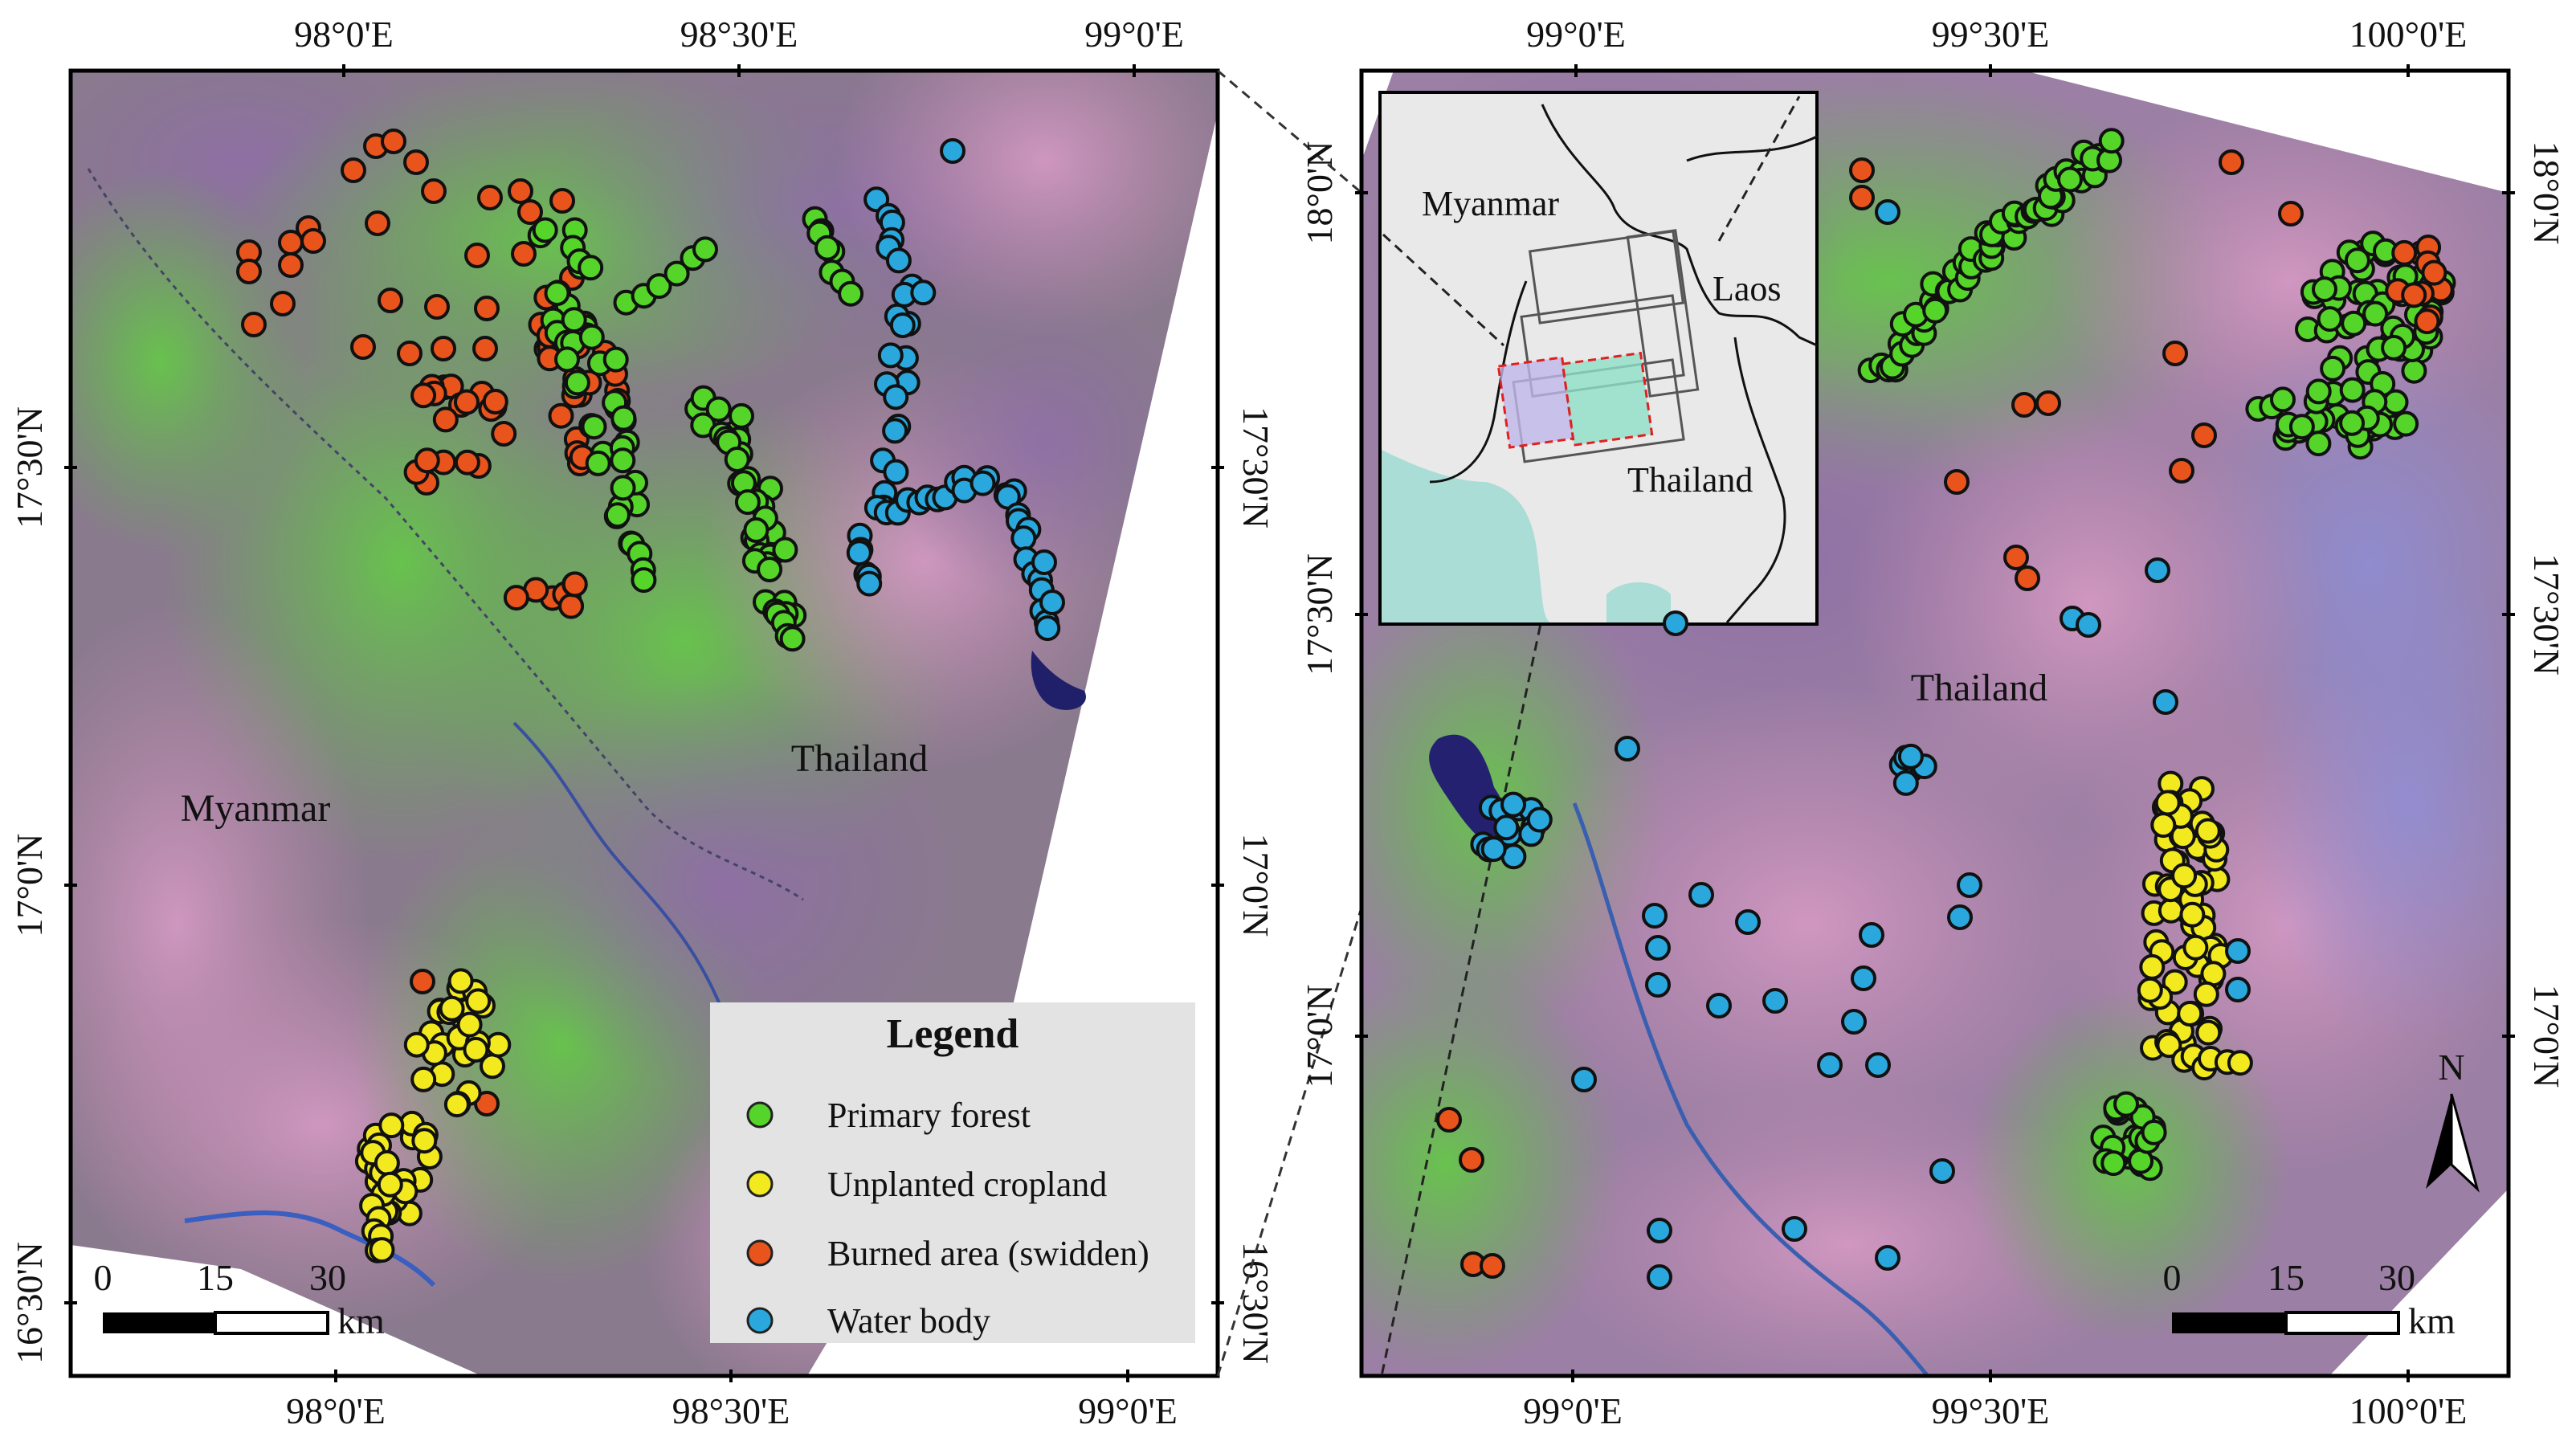 This screenshot has width=2576, height=1445. What do you see at coordinates (732, 1410) in the screenshot?
I see `left-bottom-ticks: 98°0'E 98°30'E 99°0'E` at bounding box center [732, 1410].